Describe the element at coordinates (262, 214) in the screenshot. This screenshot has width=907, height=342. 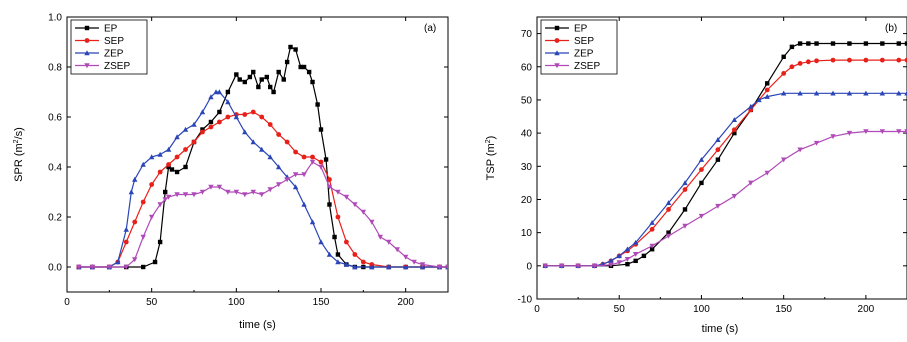
I see `series-zsep` at that location.